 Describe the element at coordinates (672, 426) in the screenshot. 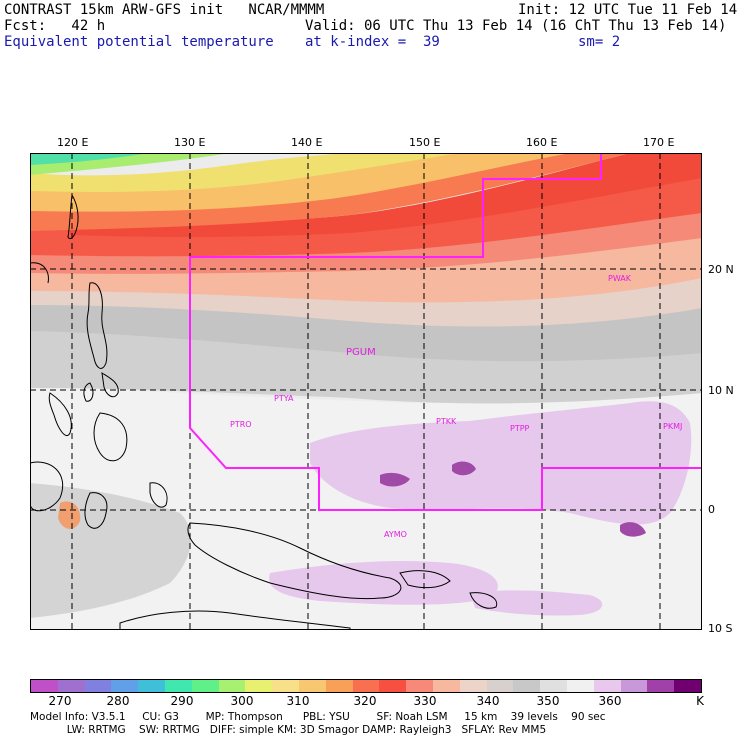

I see `station-pkmj: PKMJ` at that location.